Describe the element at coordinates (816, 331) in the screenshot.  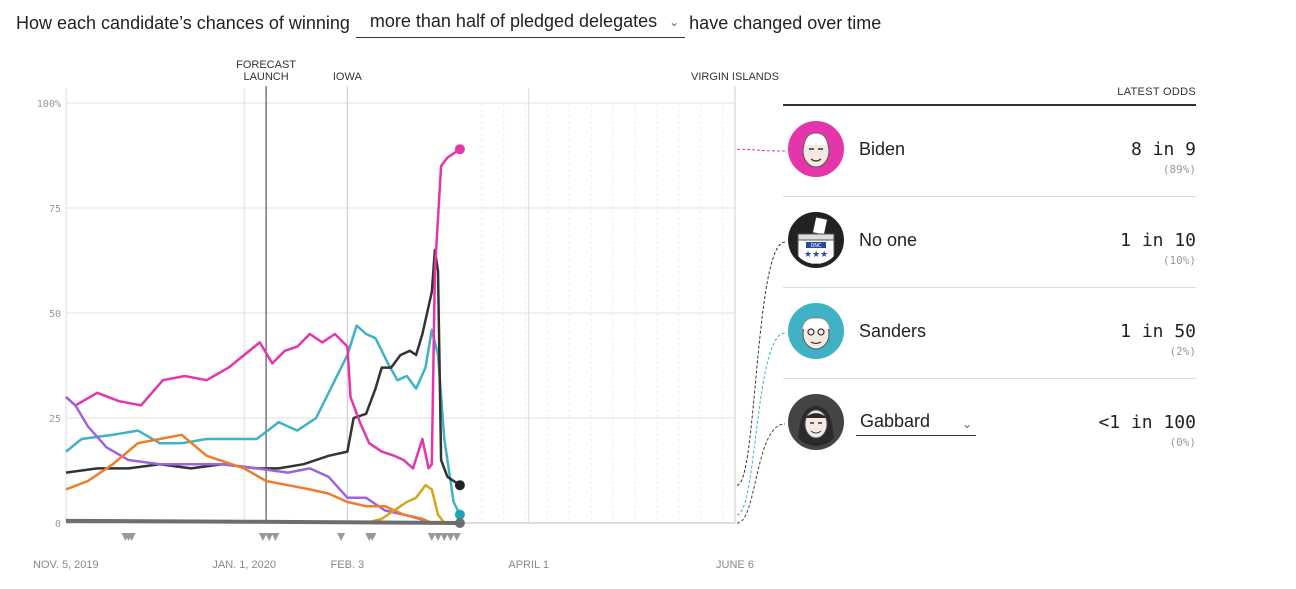
I see `sanders-portrait-icon` at that location.